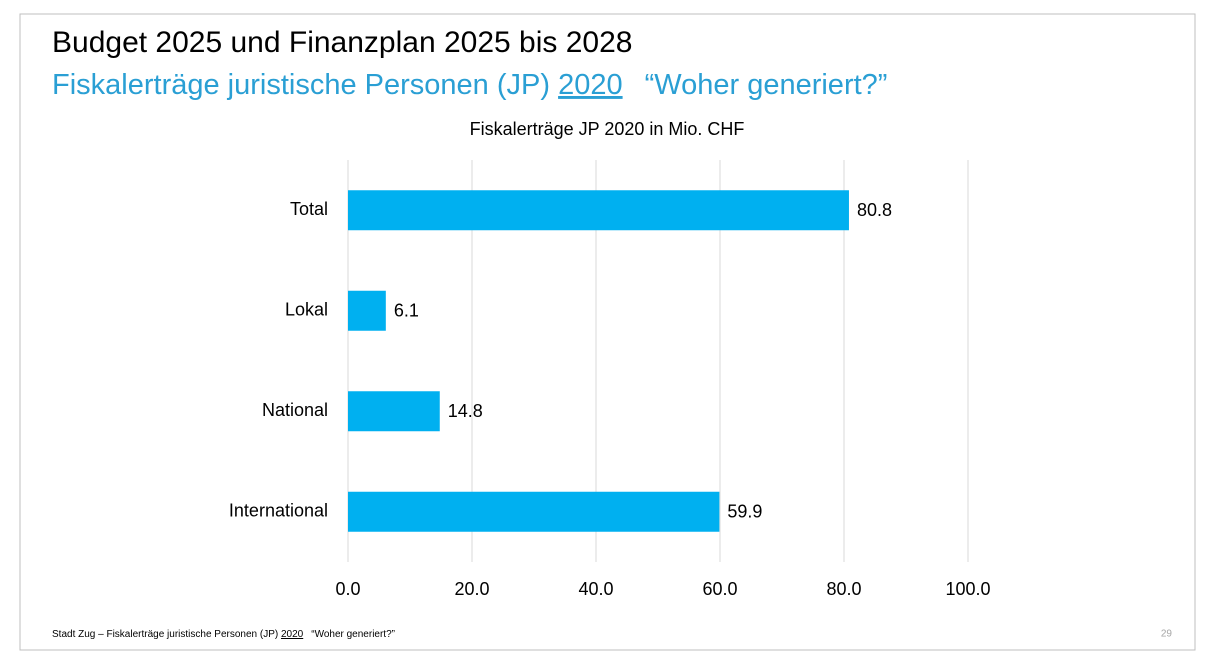  Describe the element at coordinates (766, 85) in the screenshot. I see `subtitle-question: “Woher generiert?”` at that location.